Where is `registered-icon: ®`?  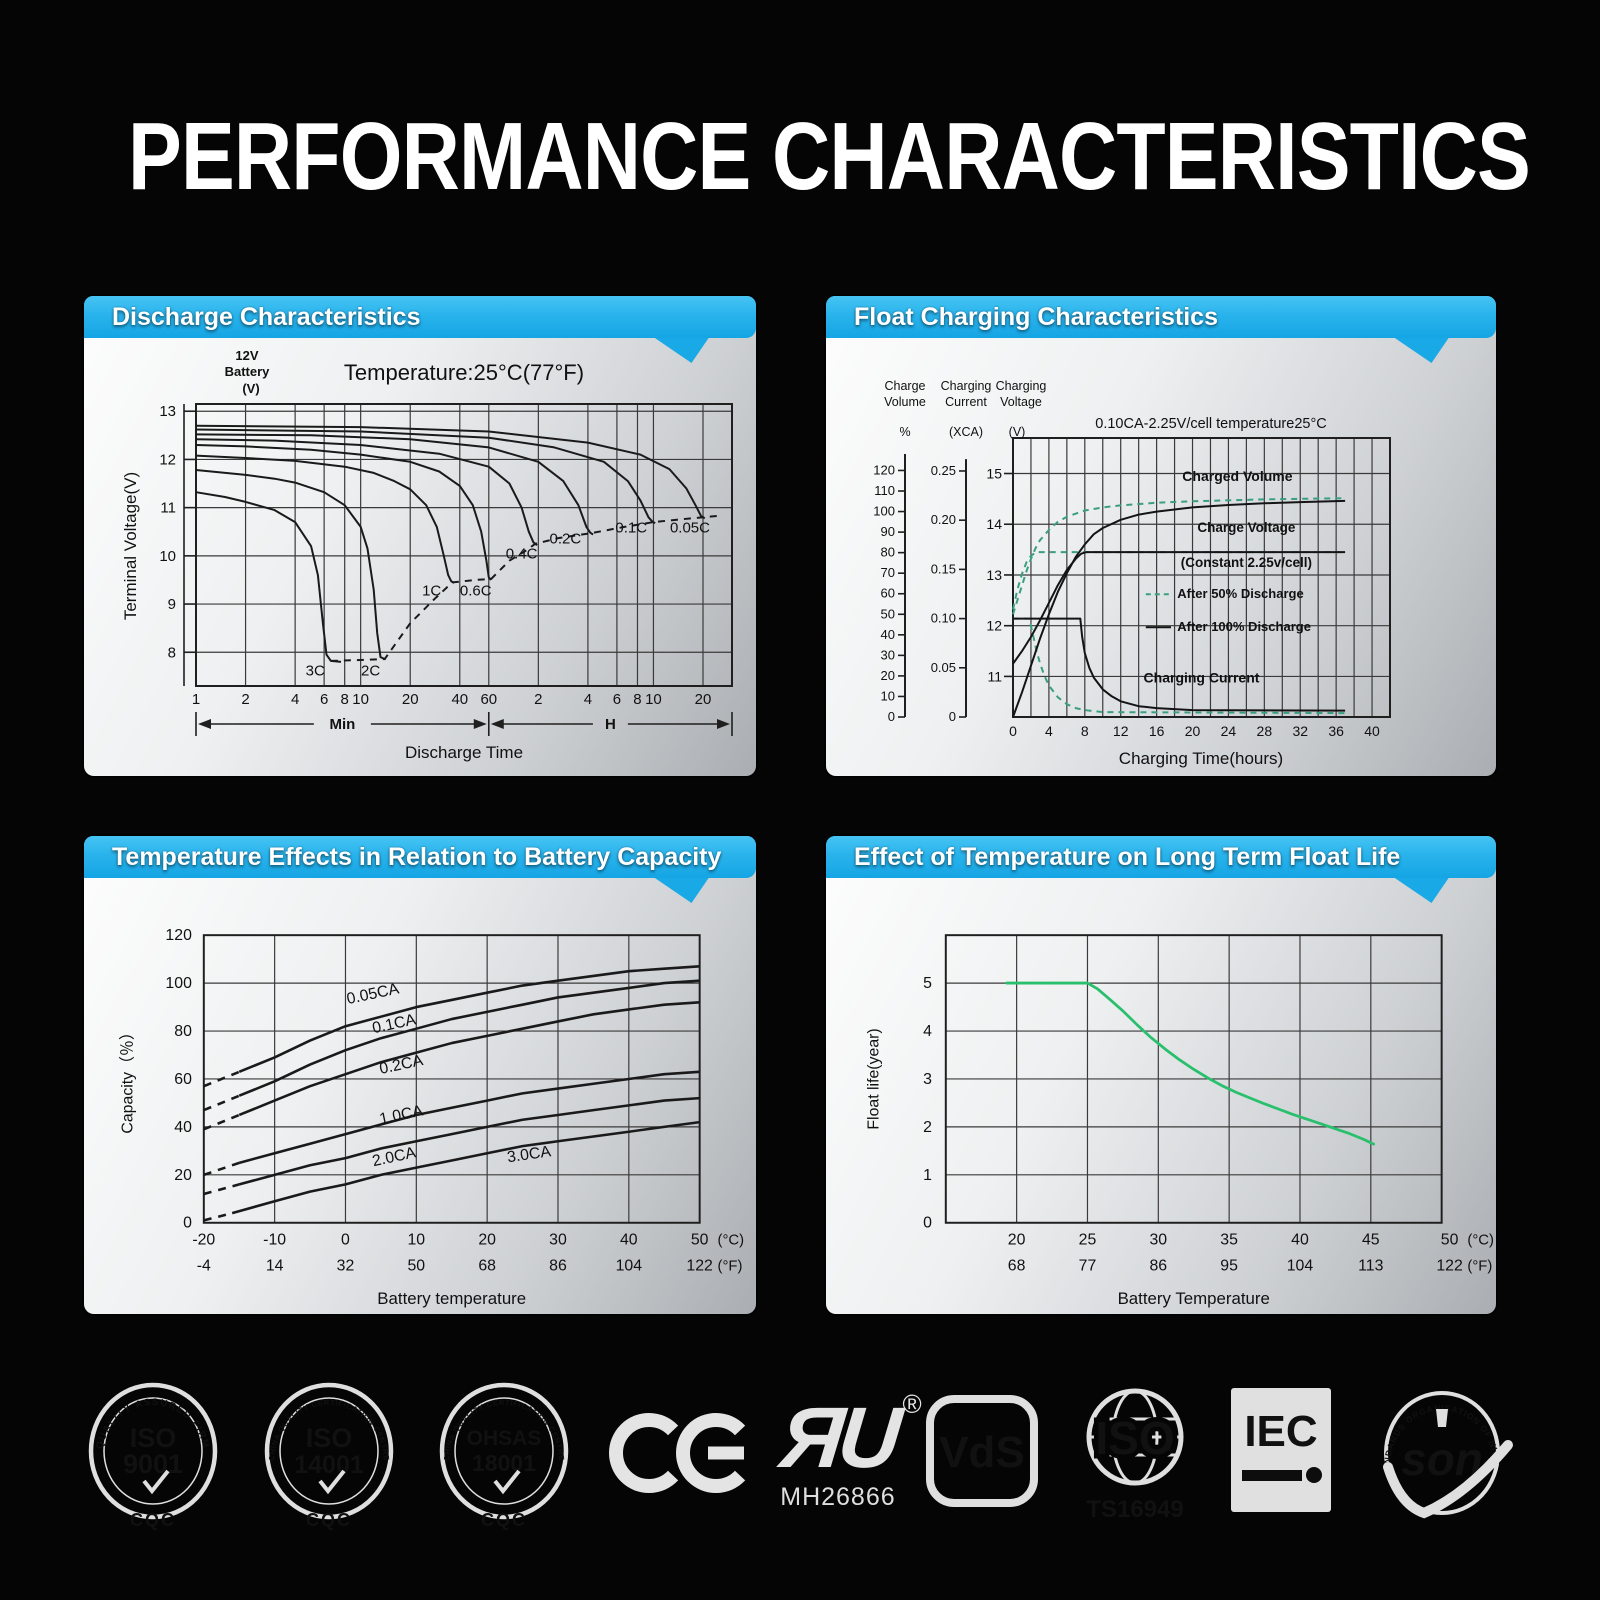 registered-icon: ® is located at coordinates (912, 1403).